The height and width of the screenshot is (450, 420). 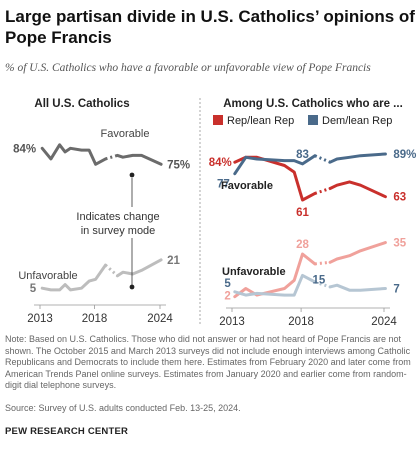 What do you see at coordinates (302, 155) in the screenshot?
I see `data-label: 83` at bounding box center [302, 155].